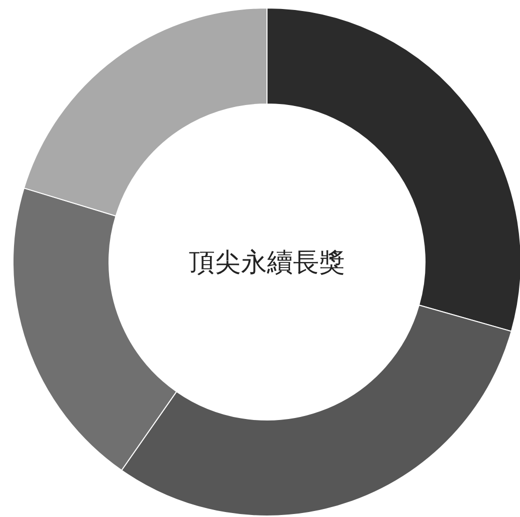 Image resolution: width=520 pixels, height=517 pixels. Describe the element at coordinates (267, 263) in the screenshot. I see `text: 頂尖永續長獎` at that location.